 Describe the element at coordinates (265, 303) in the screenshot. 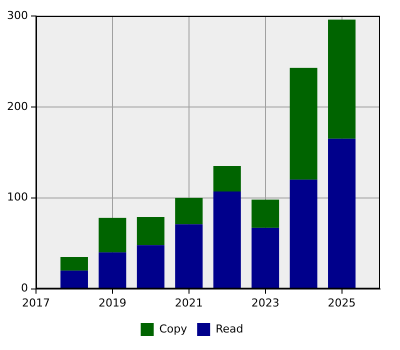

I see `x-tick-label: 2023` at that location.